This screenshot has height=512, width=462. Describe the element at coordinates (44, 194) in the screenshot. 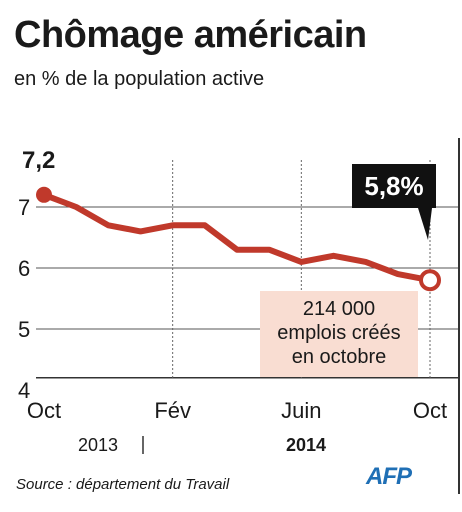

I see `first-point` at that location.